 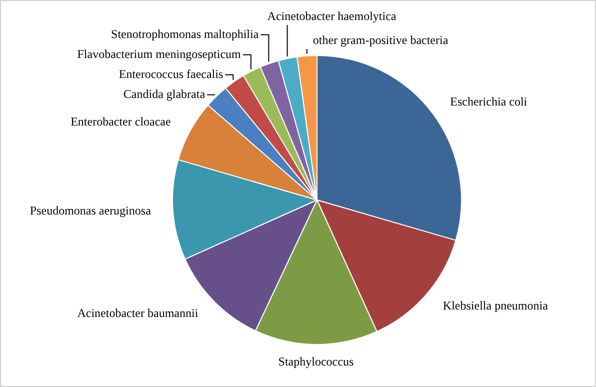 What do you see at coordinates (495, 305) in the screenshot?
I see `slice-label: Klebsiella pneumonia` at bounding box center [495, 305].